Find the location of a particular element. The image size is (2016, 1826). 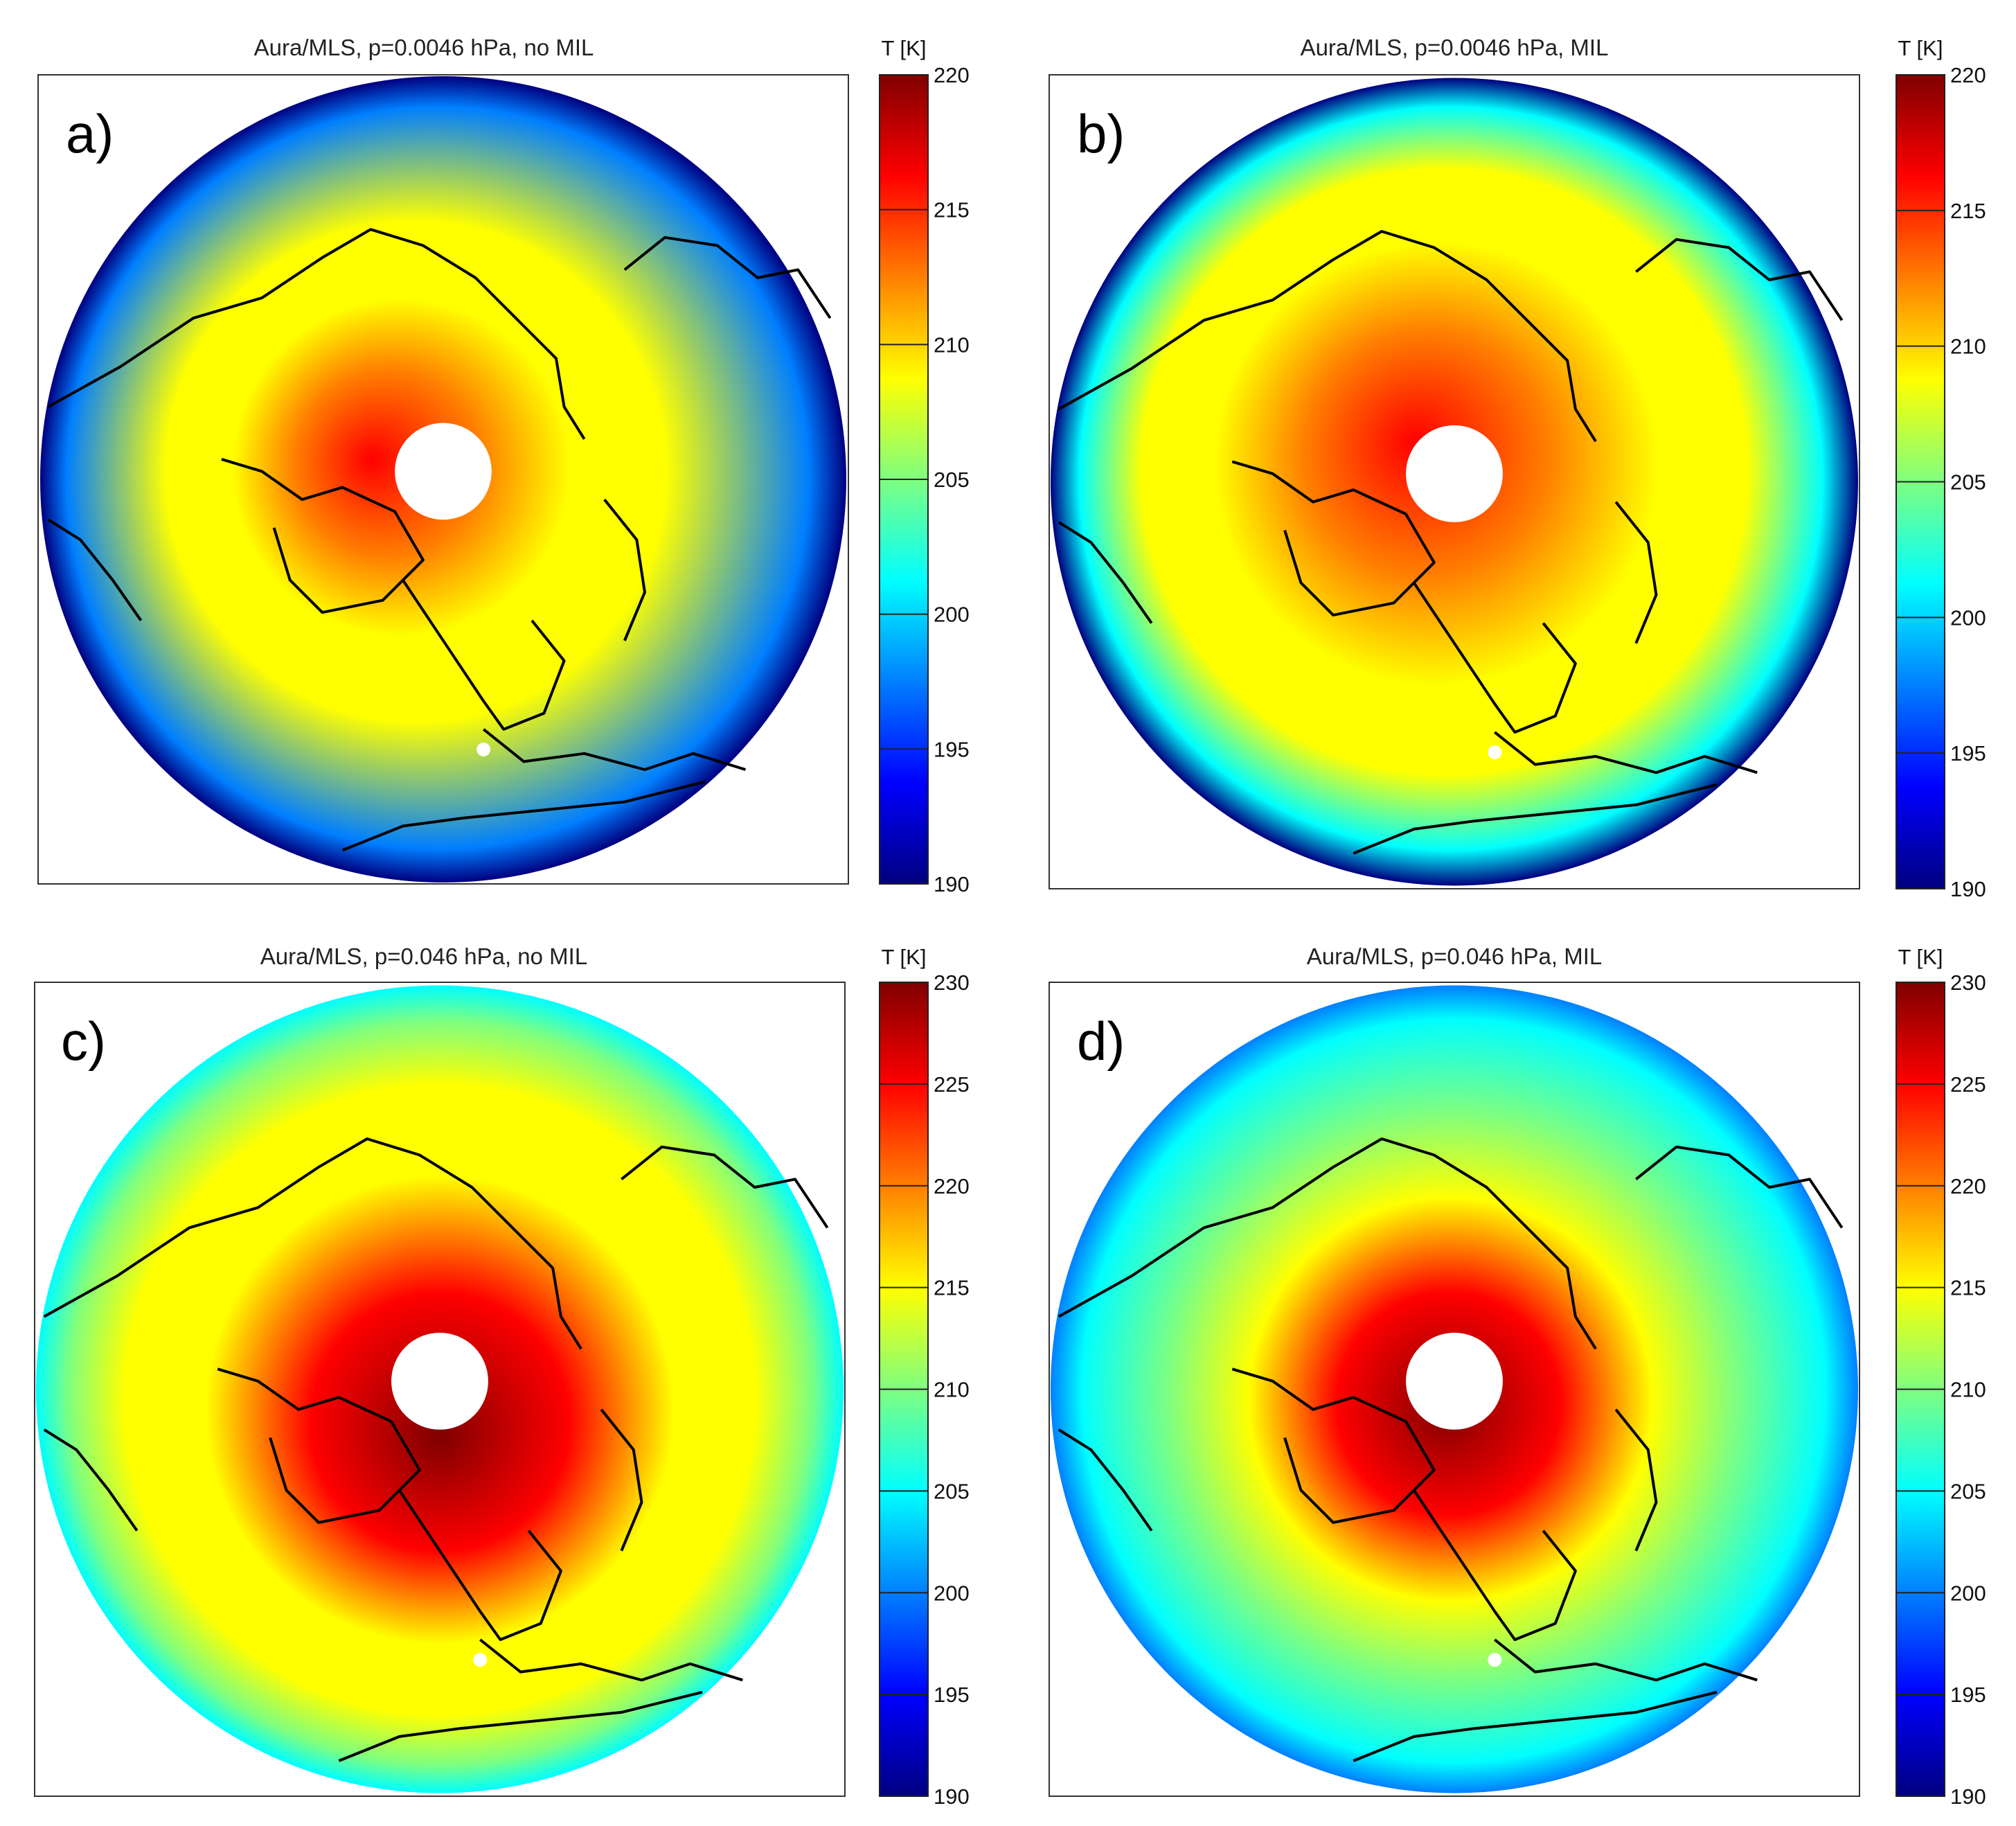

panel-label: b) is located at coordinates (1101, 133).